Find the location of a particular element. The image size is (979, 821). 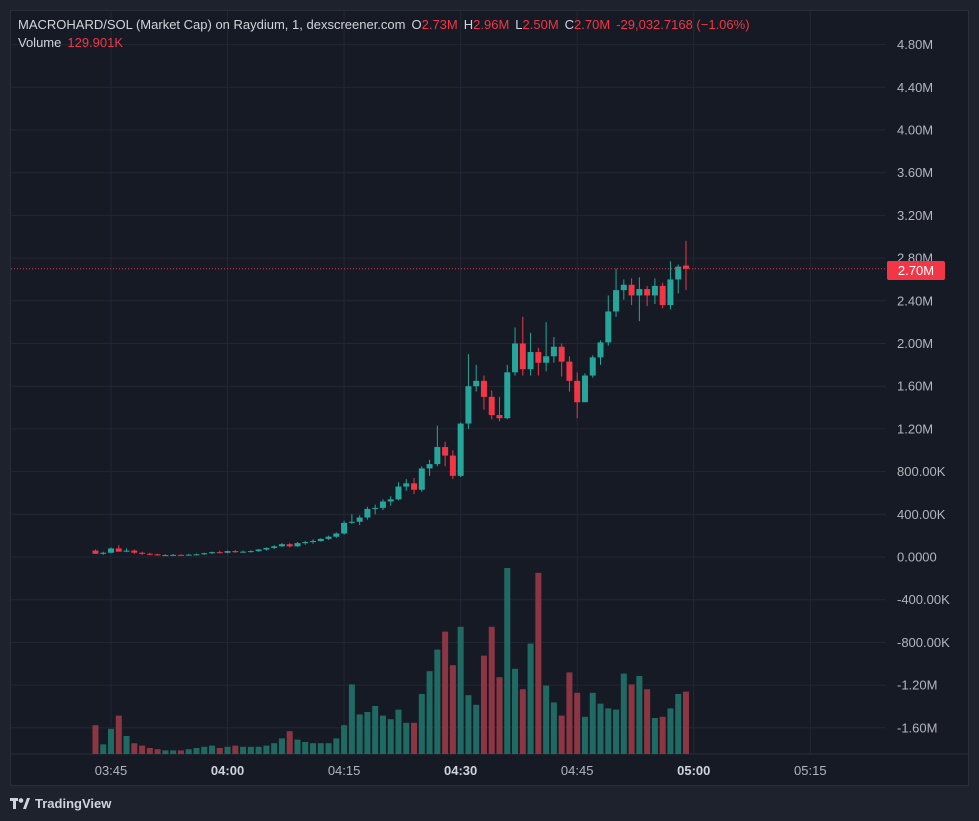

low-label: L is located at coordinates (519, 24).